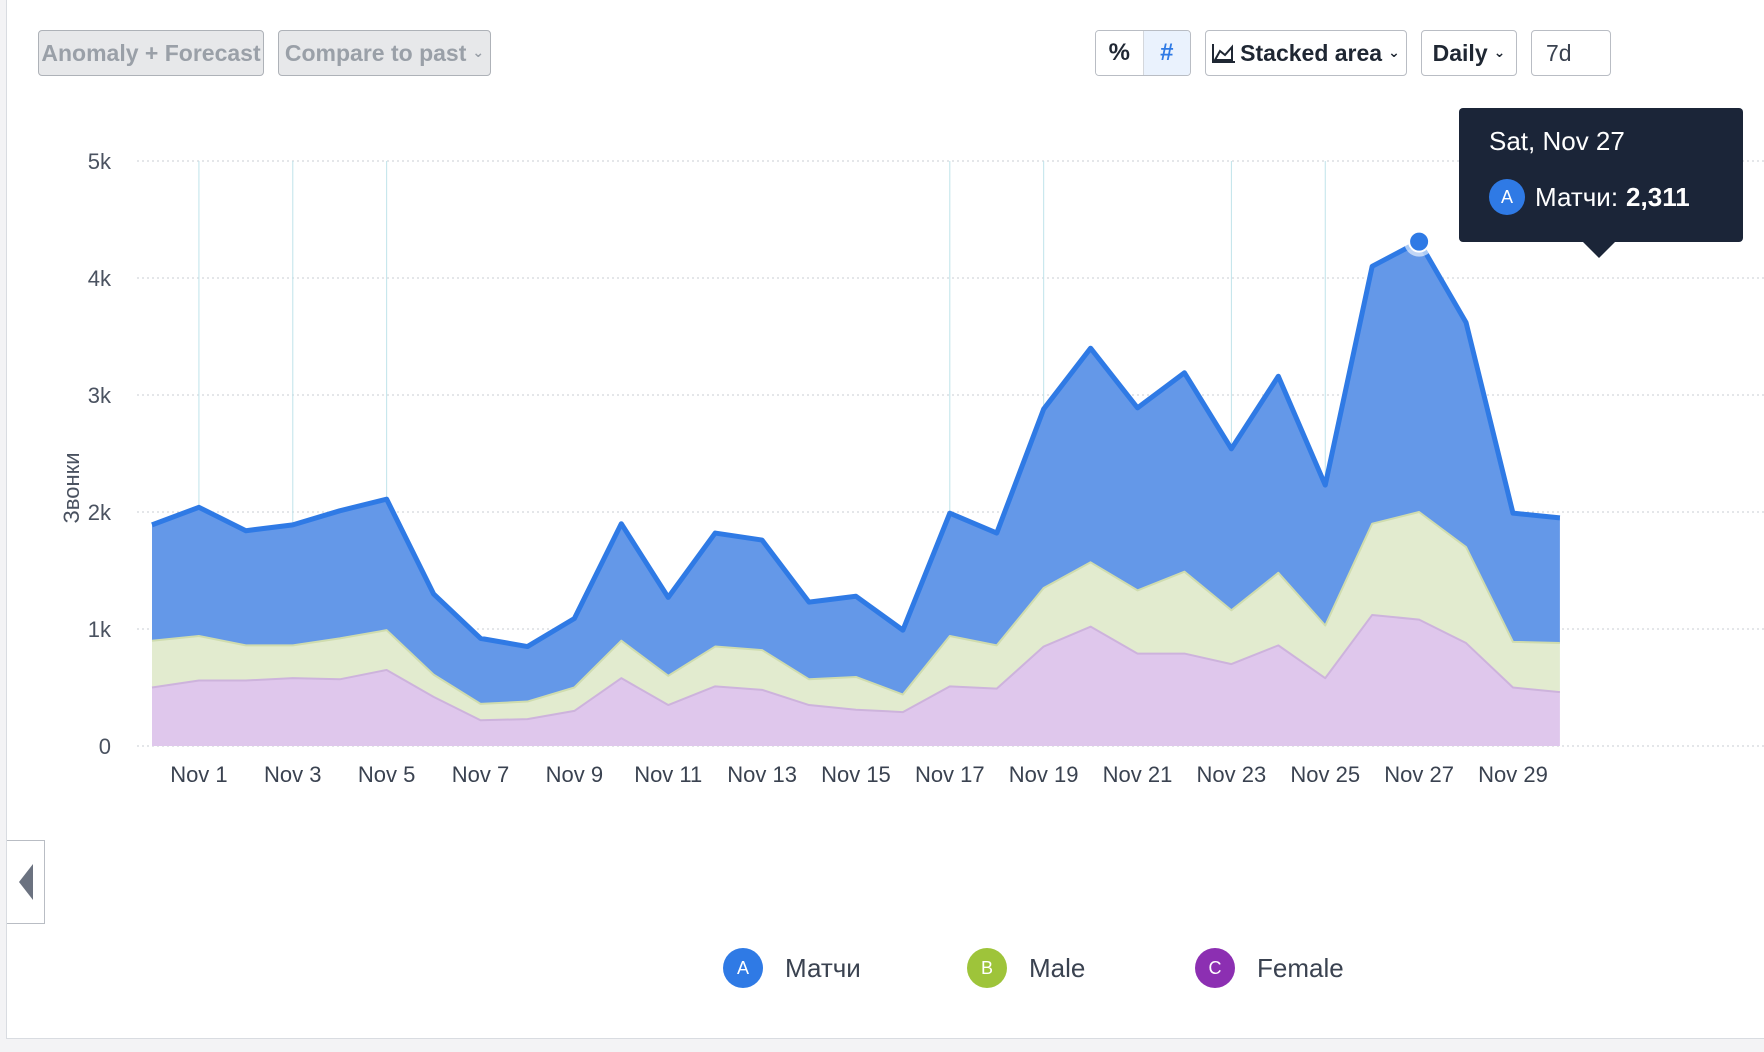  What do you see at coordinates (987, 968) in the screenshot?
I see `legend-badge: B` at bounding box center [987, 968].